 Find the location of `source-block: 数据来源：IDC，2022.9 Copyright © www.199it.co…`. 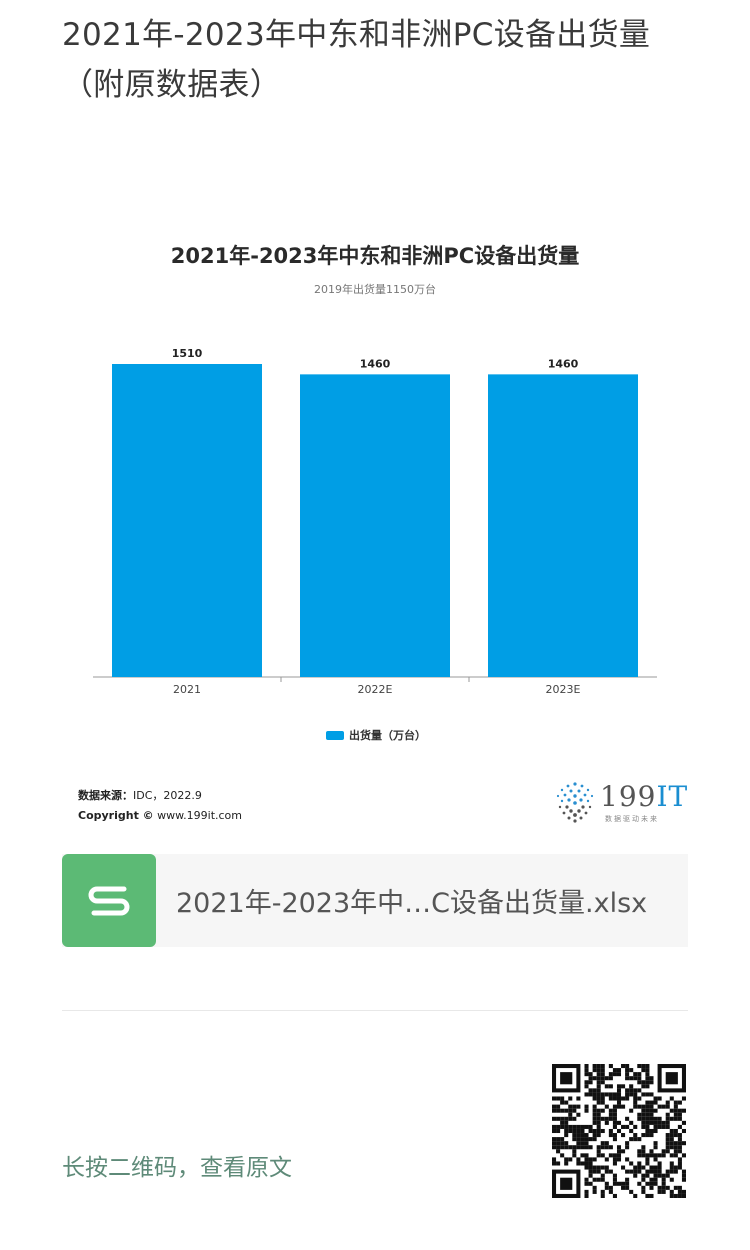

source-block: 数据来源：IDC，2022.9 Copyright © www.199it.co… is located at coordinates (160, 806).